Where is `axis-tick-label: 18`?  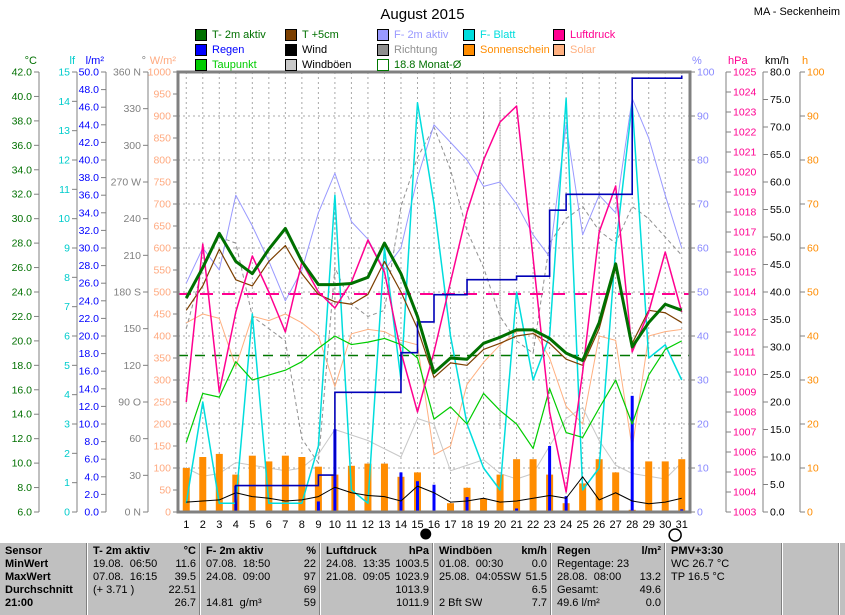 axis-tick-label: 18 is located at coordinates (467, 525).